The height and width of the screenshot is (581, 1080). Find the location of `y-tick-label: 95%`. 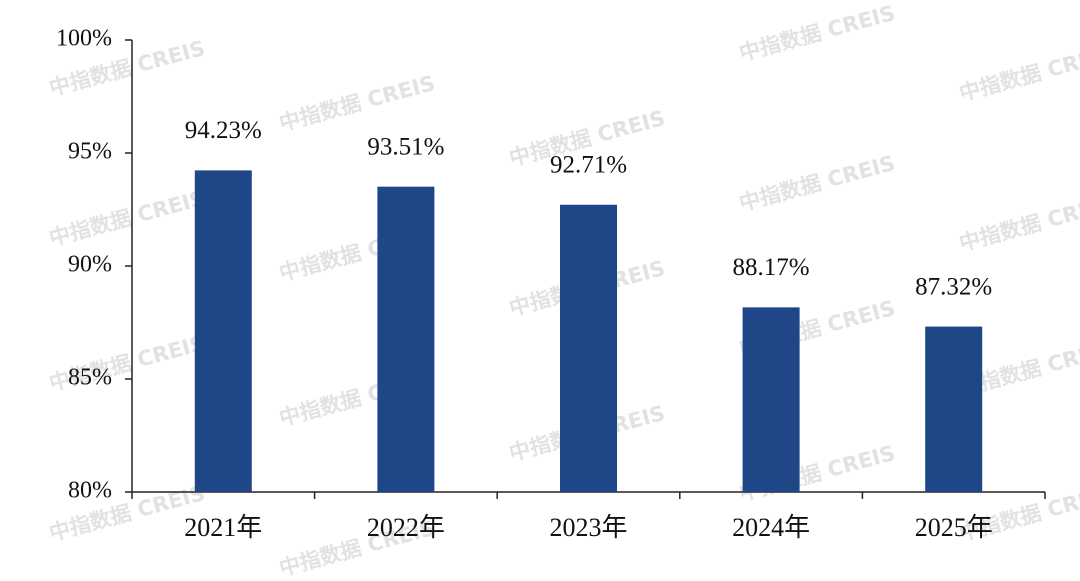

y-tick-label: 95% is located at coordinates (90, 152).